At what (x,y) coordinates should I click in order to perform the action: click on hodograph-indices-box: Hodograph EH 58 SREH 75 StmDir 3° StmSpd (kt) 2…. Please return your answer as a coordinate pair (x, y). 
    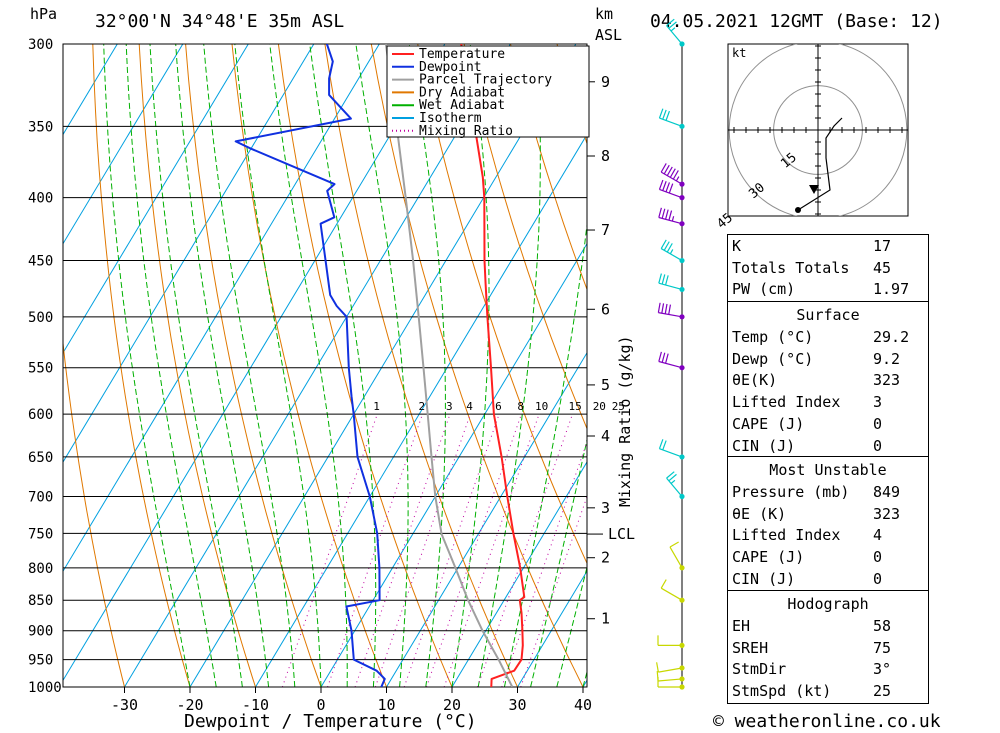
    Looking at the image, I should click on (828, 647).